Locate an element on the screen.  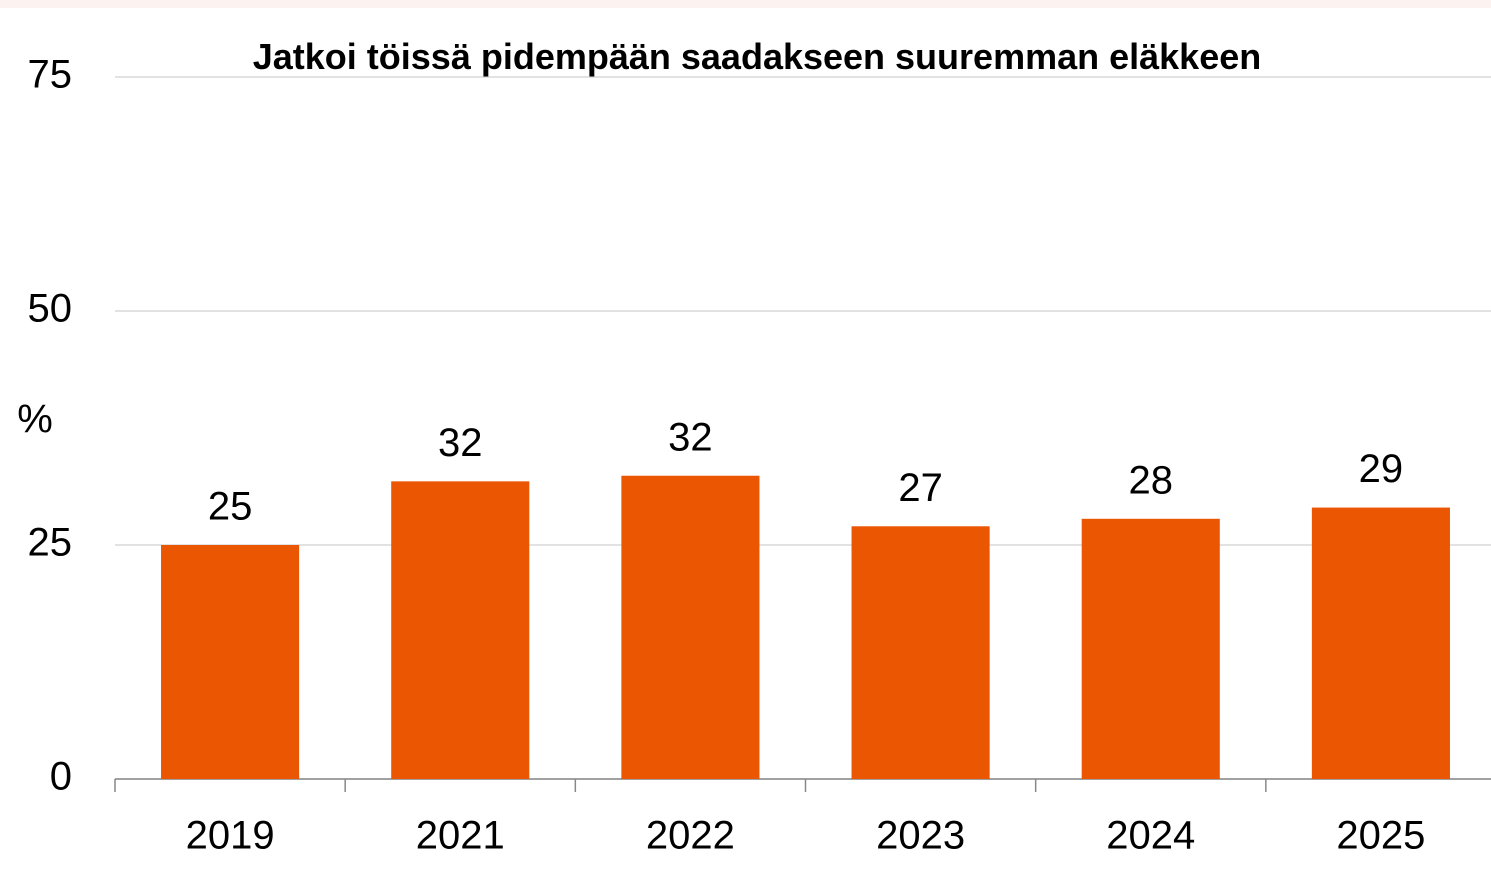
x-tick-label: 2023 is located at coordinates (920, 836).